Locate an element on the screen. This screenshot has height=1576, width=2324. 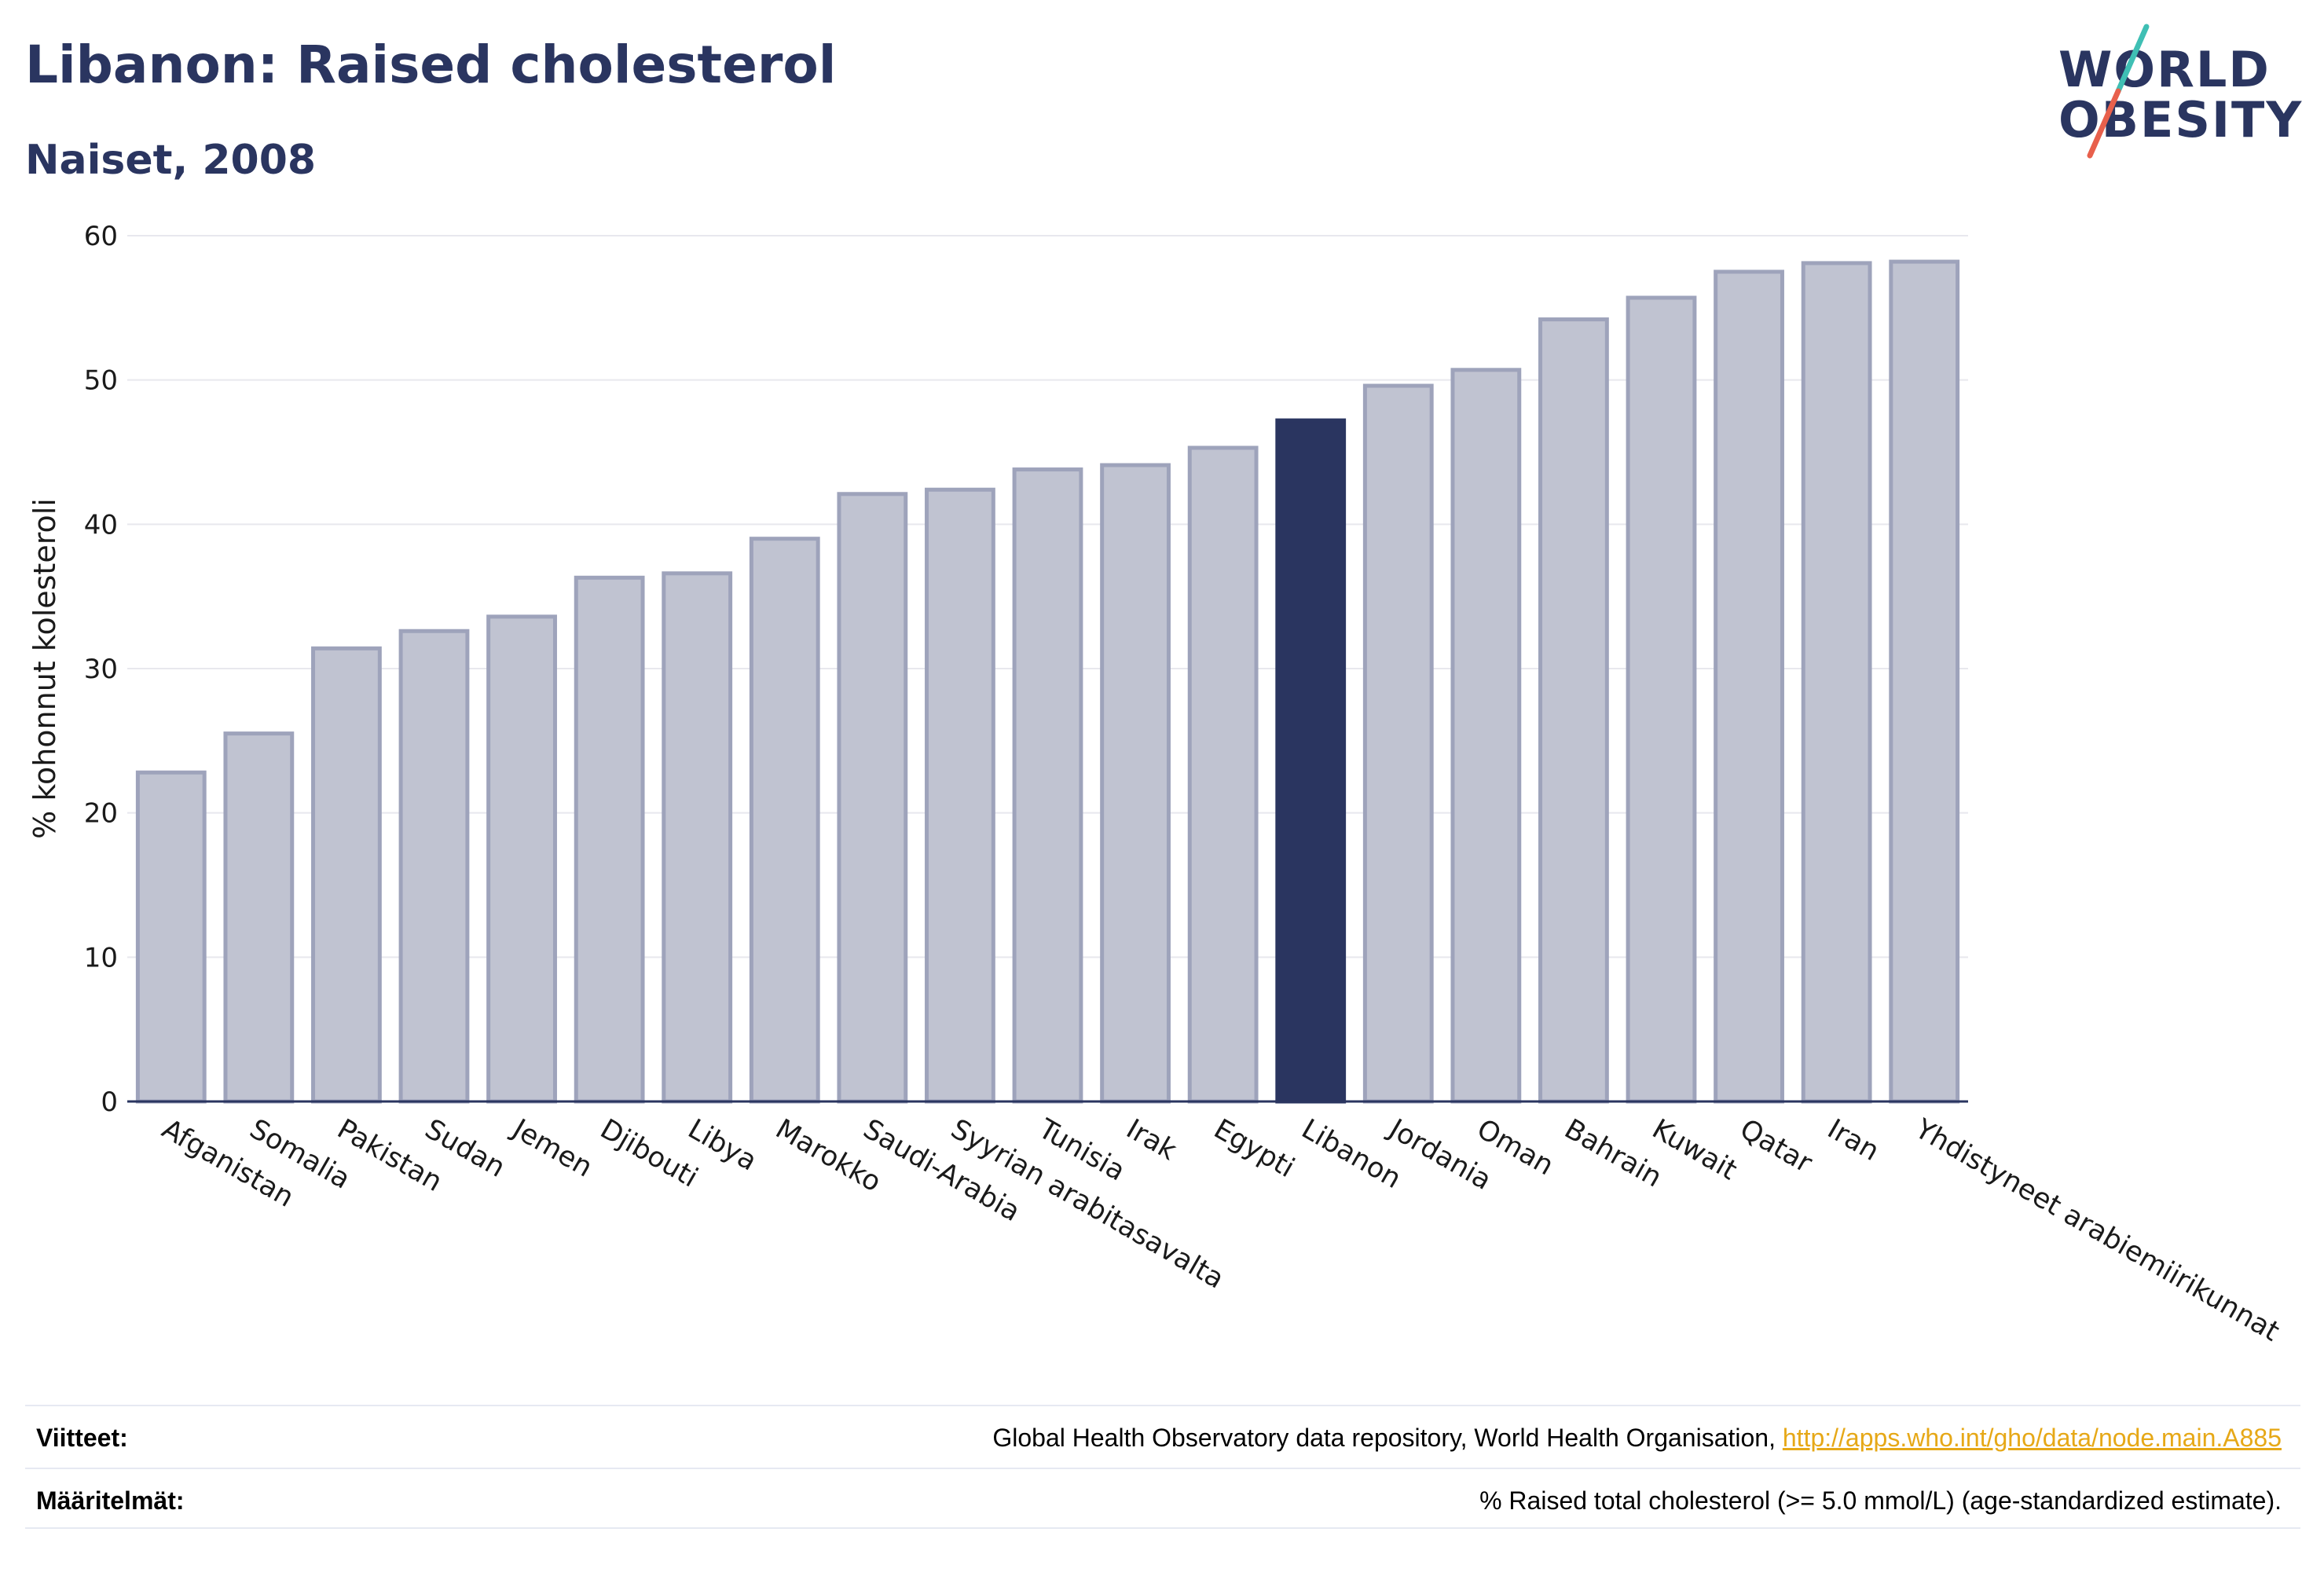
y-tick-label: 0 is located at coordinates (109, 1102).